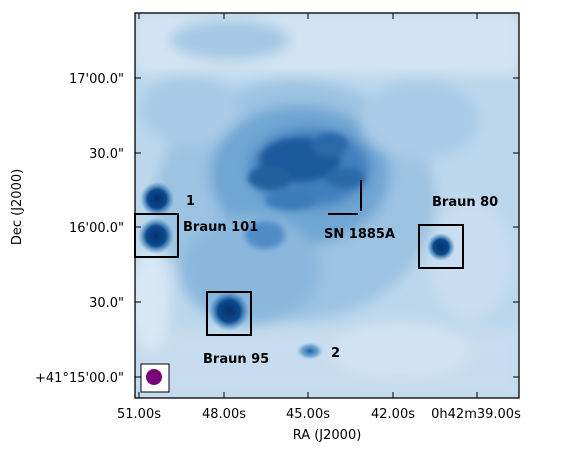  I want to click on label-braun-101: Braun 101, so click(220, 227).